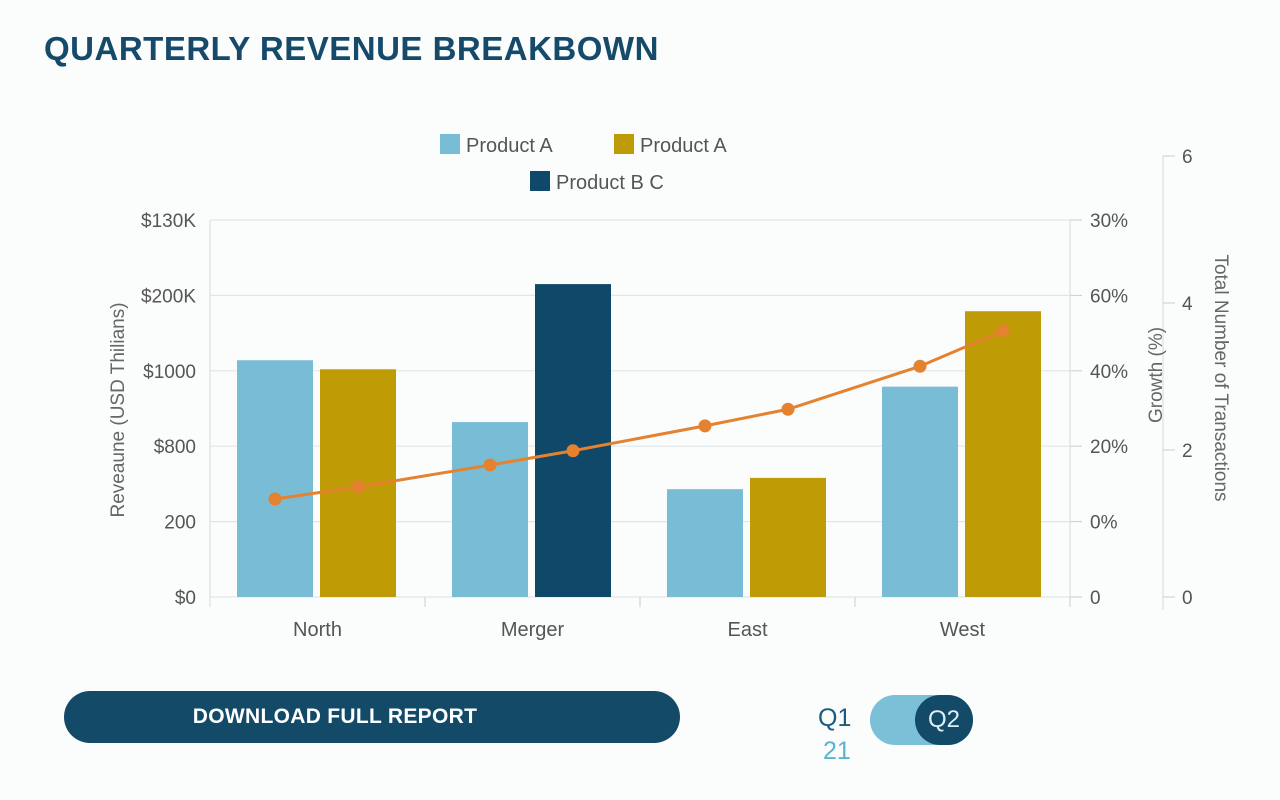 The width and height of the screenshot is (1280, 800). Describe the element at coordinates (168, 296) in the screenshot. I see `left-tick-label: $200K` at that location.